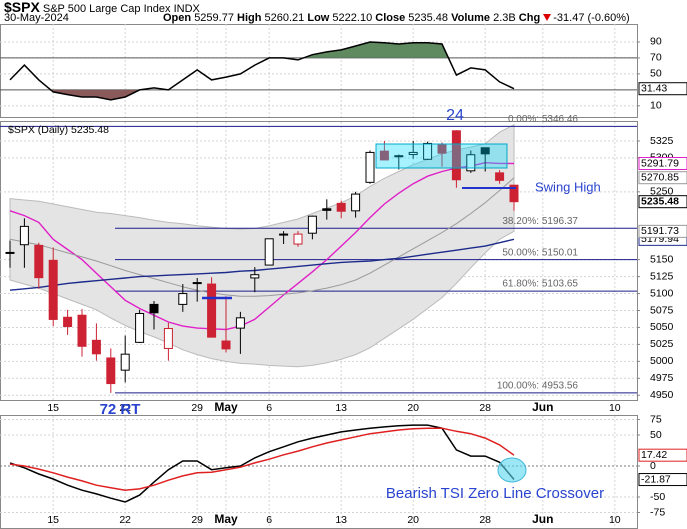  I want to click on value-label: 5291.79, so click(660, 163).